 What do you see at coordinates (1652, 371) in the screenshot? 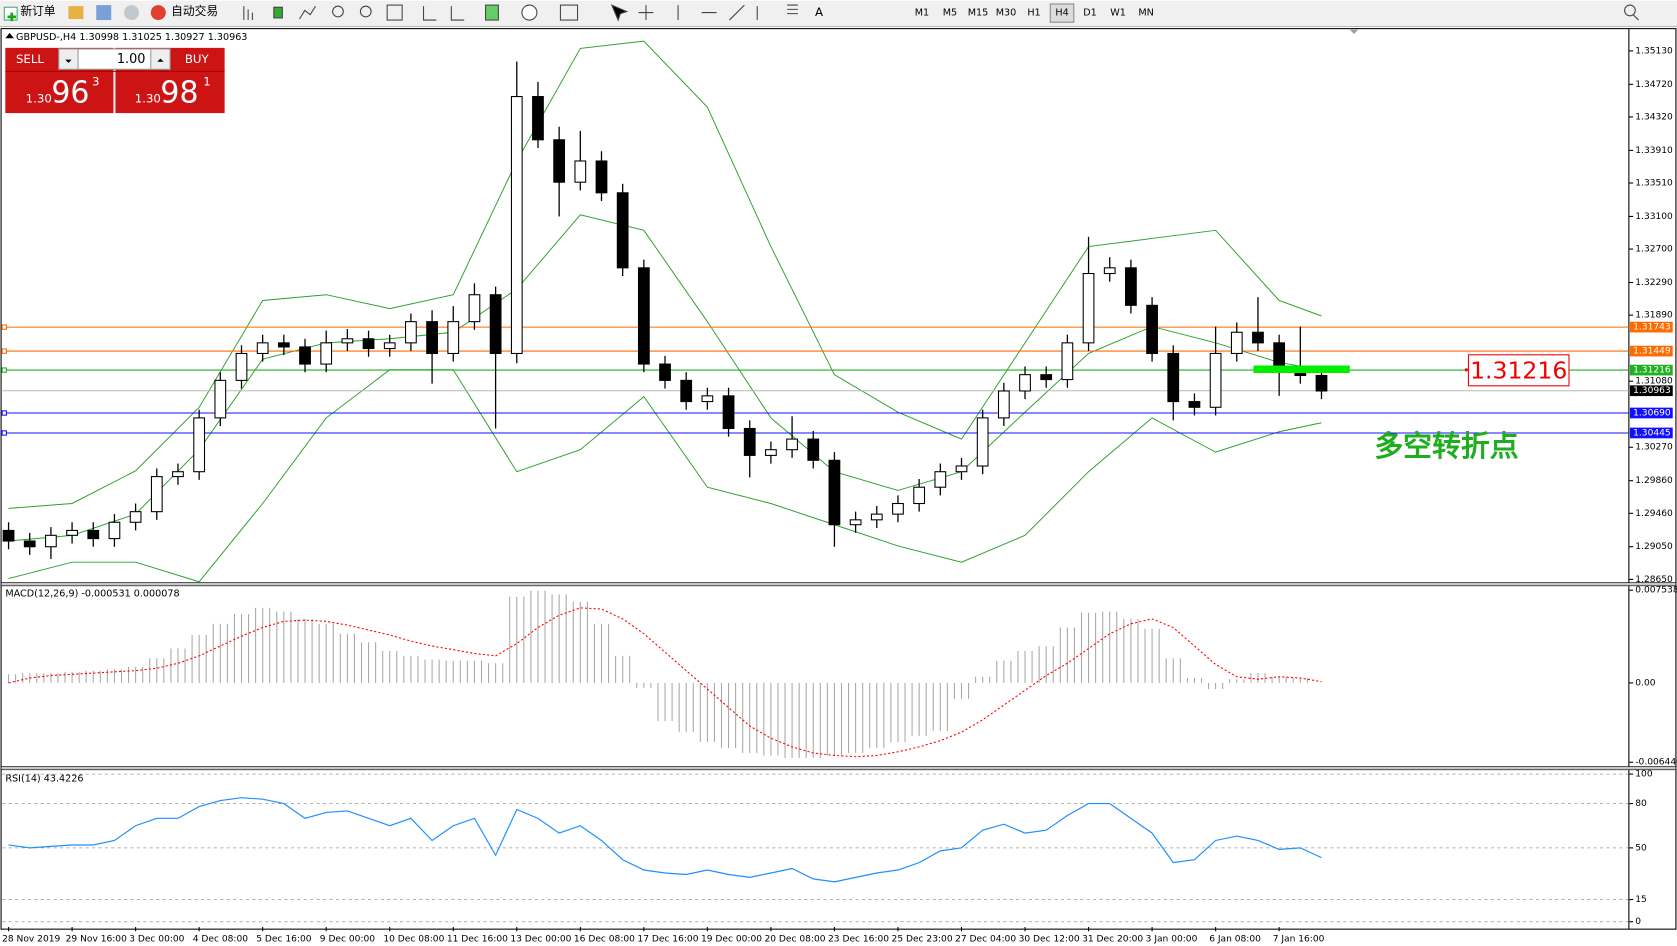
I see `level-label: 1.31216` at bounding box center [1652, 371].